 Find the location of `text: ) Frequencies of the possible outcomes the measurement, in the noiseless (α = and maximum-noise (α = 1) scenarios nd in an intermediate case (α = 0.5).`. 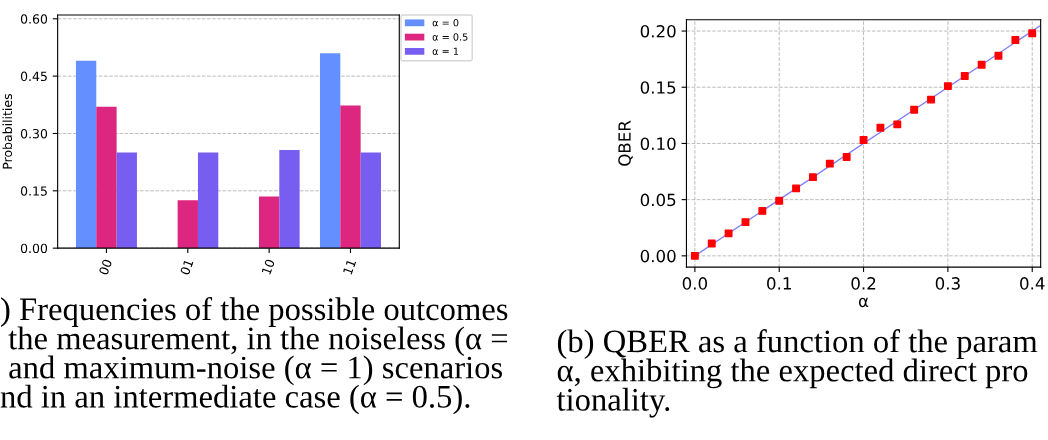

text: ) Frequencies of the possible outcomes the measurement, in the noiseless (α = and maximum-noise (α = 1) scenarios nd in an intermediate case (α = 0.5). is located at coordinates (254, 356).